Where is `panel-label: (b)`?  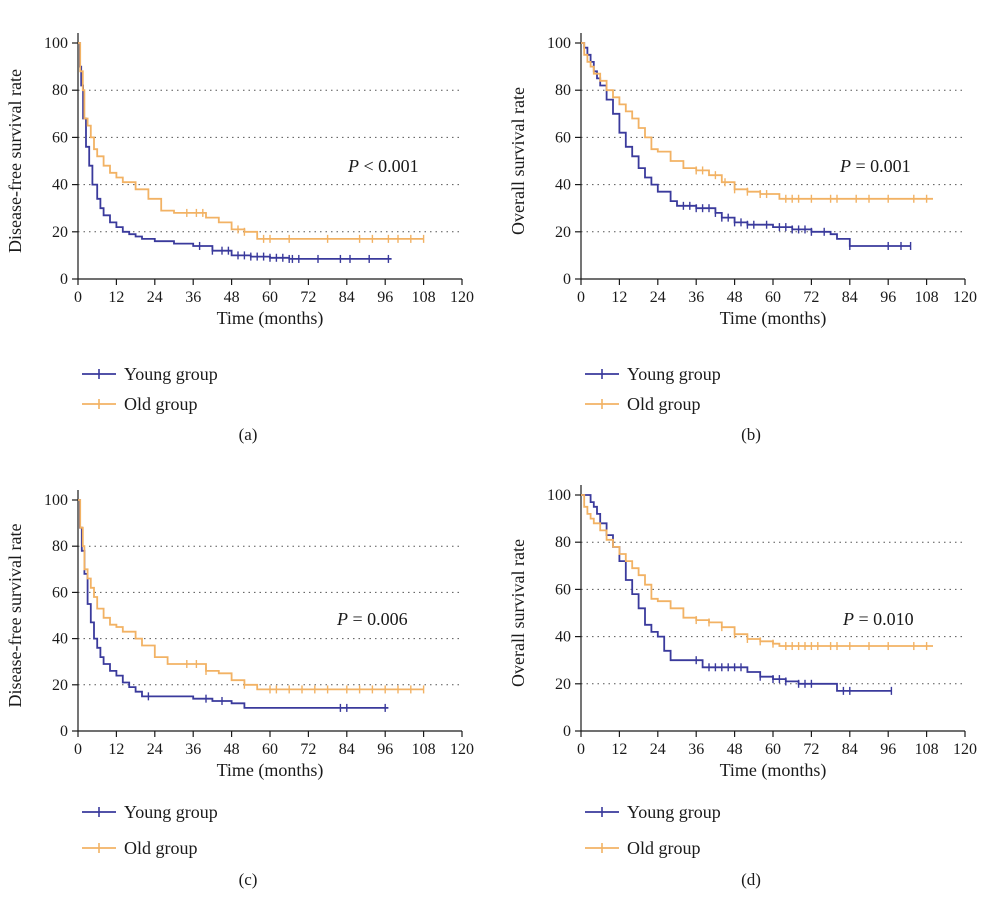 panel-label: (b) is located at coordinates (751, 434).